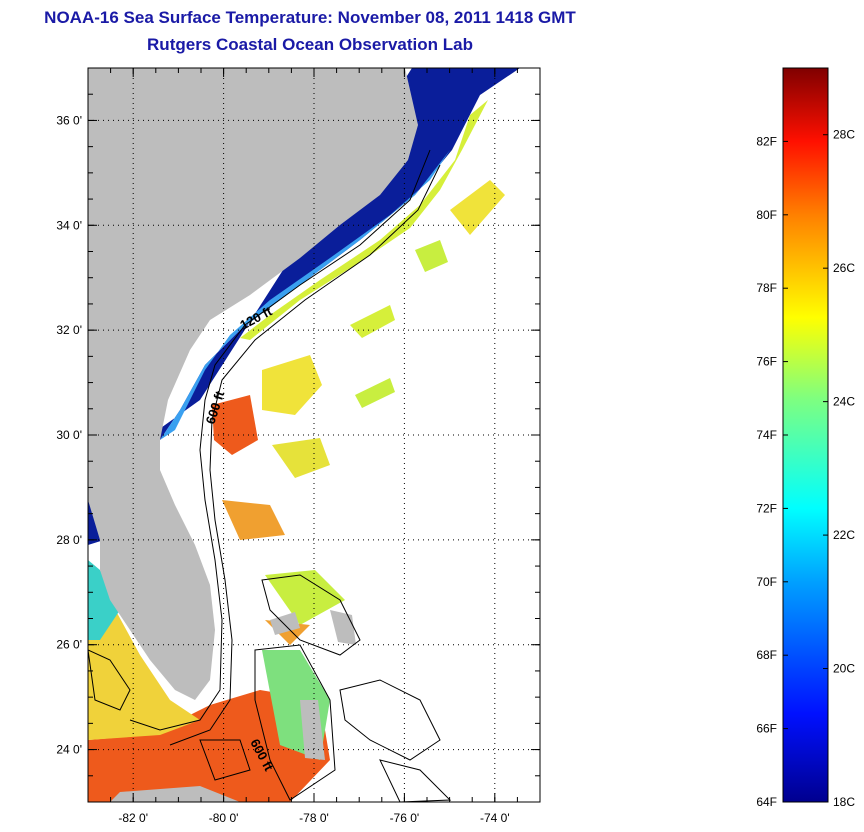 This screenshot has width=864, height=832. Describe the element at coordinates (495, 818) in the screenshot. I see `lon-tick-label: -74 0'` at that location.